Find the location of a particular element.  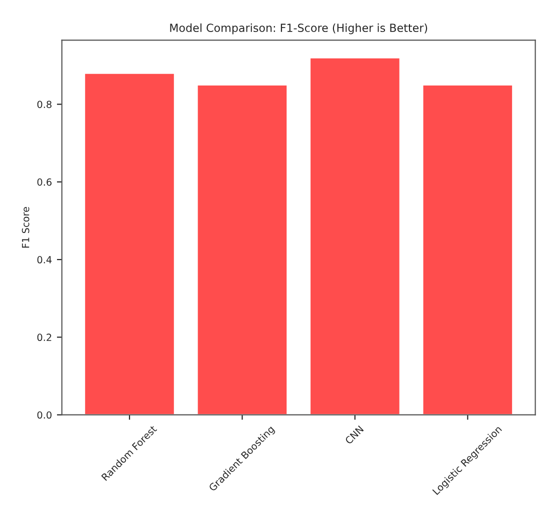

y-axis-title: F1 Score is located at coordinates (26, 227).